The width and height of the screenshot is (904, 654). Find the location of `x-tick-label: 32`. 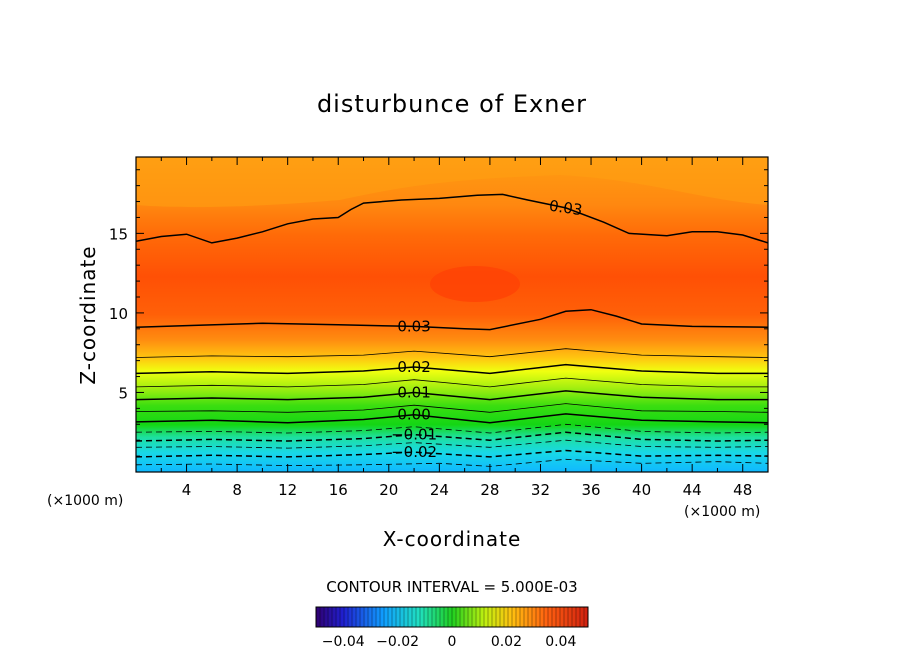

x-tick-label: 32 is located at coordinates (540, 490).